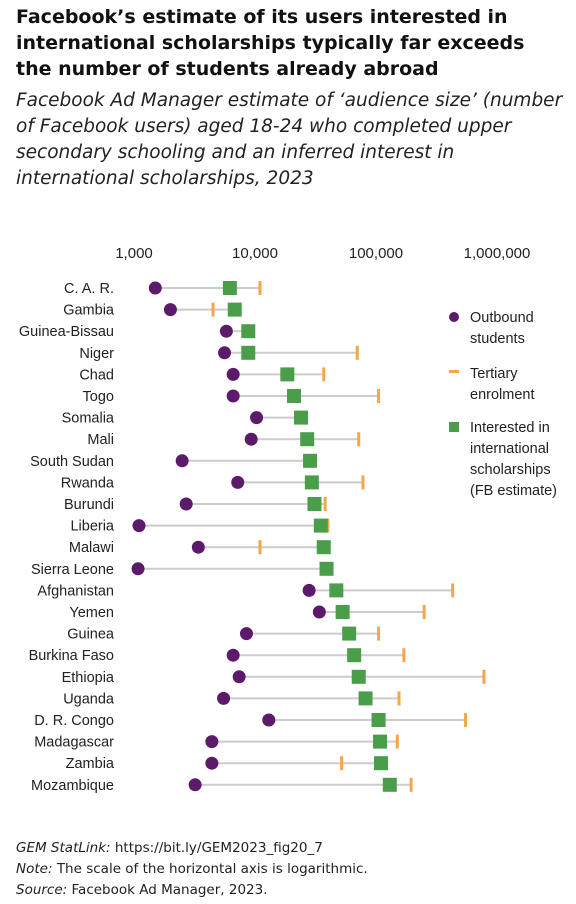  I want to click on category-label: Zambia, so click(90, 764).